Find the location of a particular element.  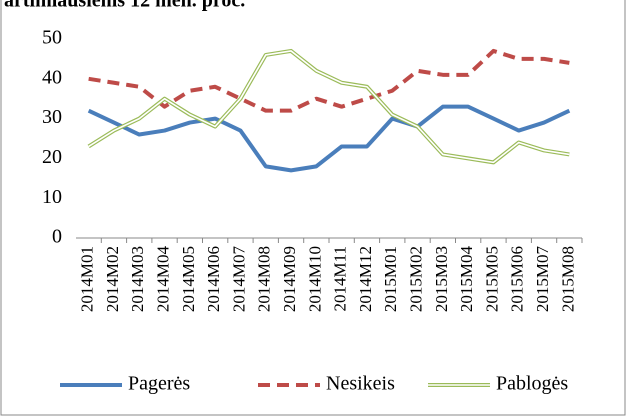

x-tick-label: 2015M01 is located at coordinates (390, 279).